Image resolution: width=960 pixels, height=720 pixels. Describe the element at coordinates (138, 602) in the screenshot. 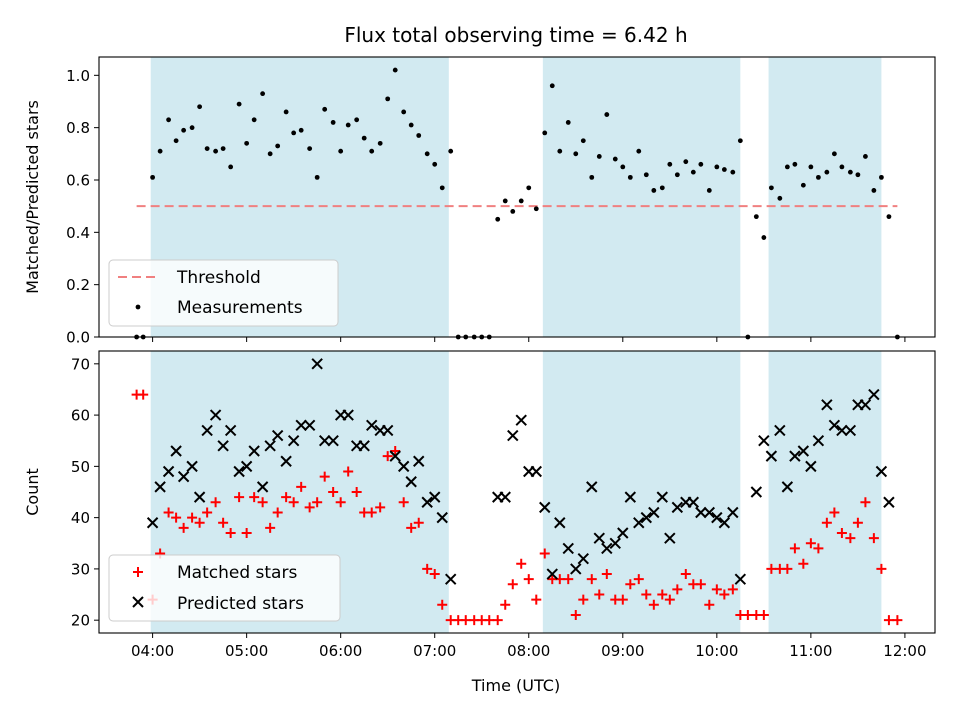

I see `legend-predicted-swatch` at that location.